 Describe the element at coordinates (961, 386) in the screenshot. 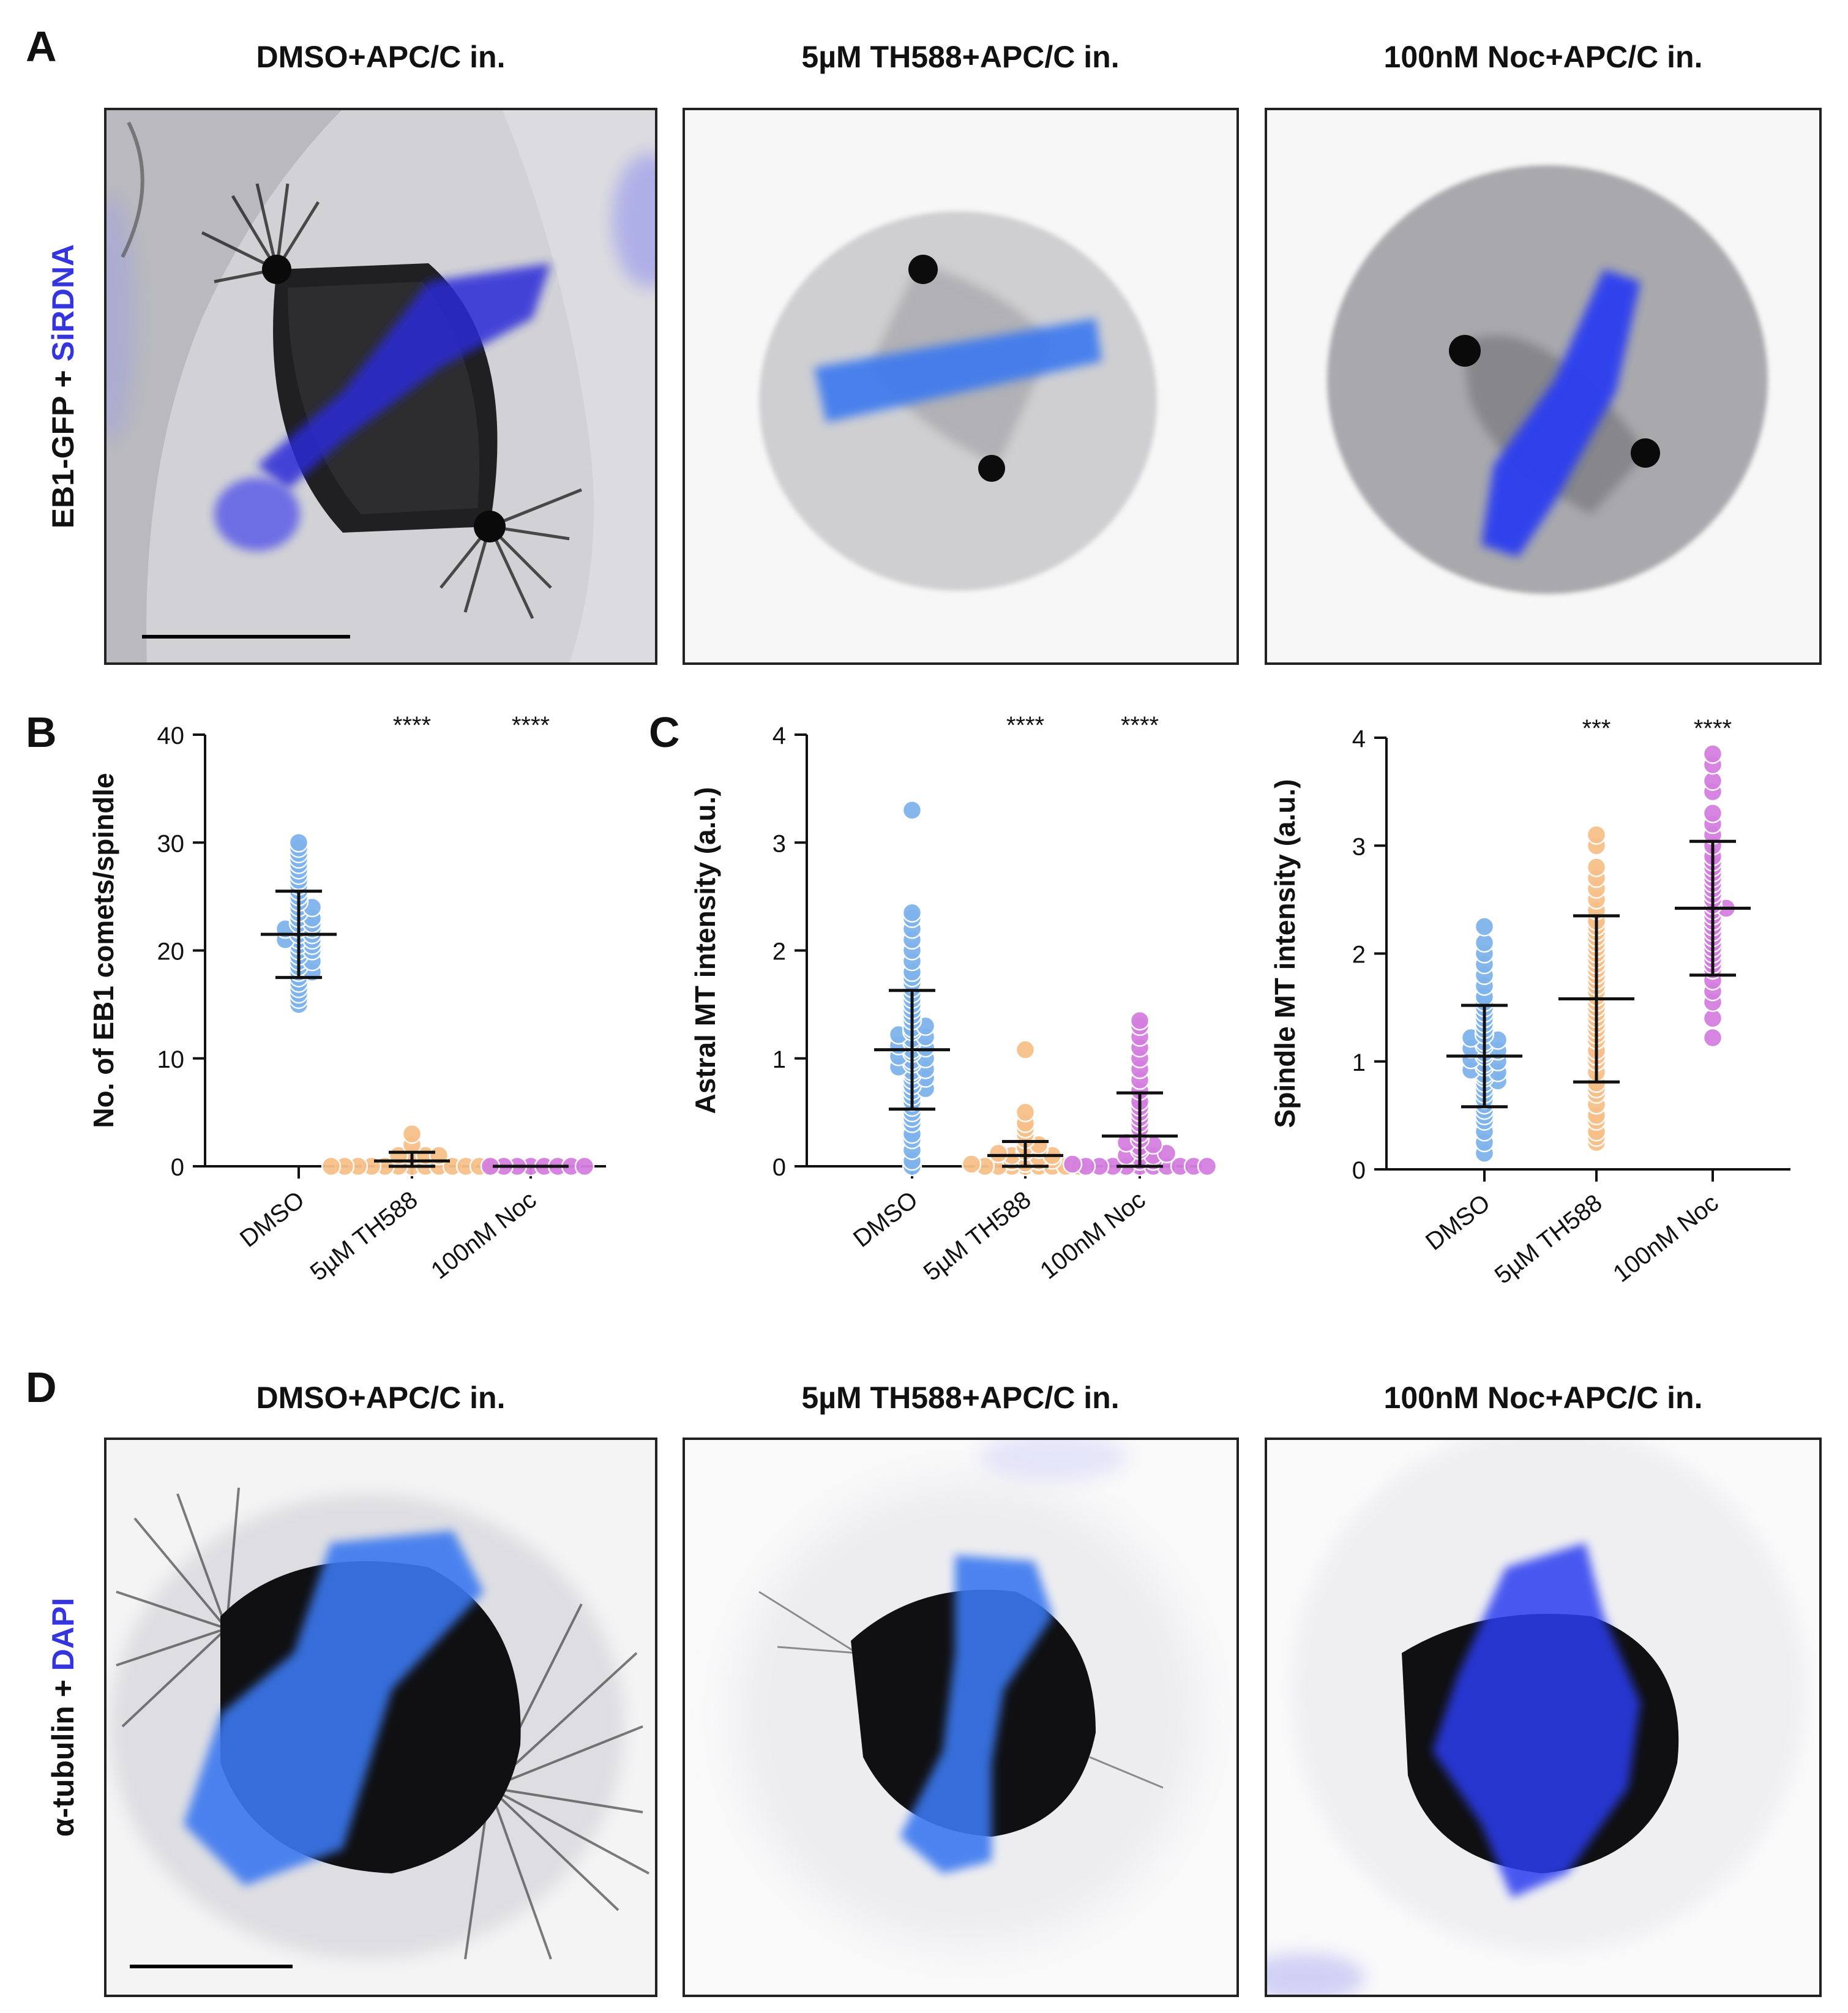

I see `micrograph-a-th588` at that location.